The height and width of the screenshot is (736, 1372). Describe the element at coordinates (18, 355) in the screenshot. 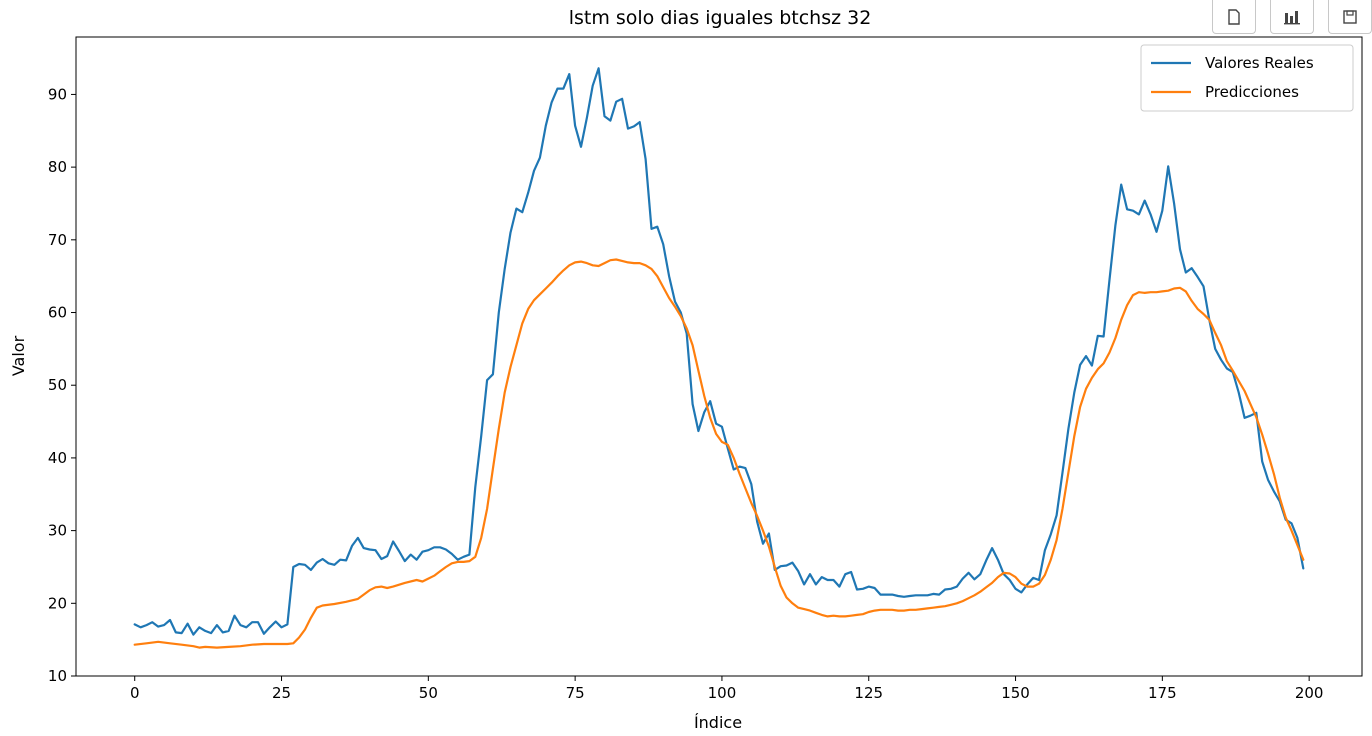

I see `y-axis-label: Valor` at that location.